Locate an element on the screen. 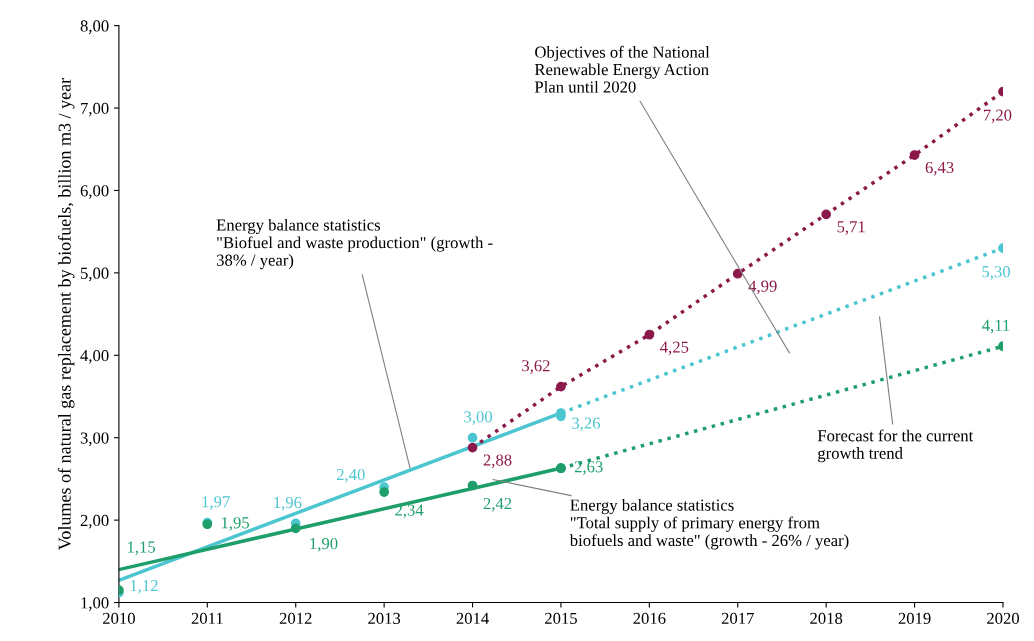  data-label: 2,34 is located at coordinates (409, 511).